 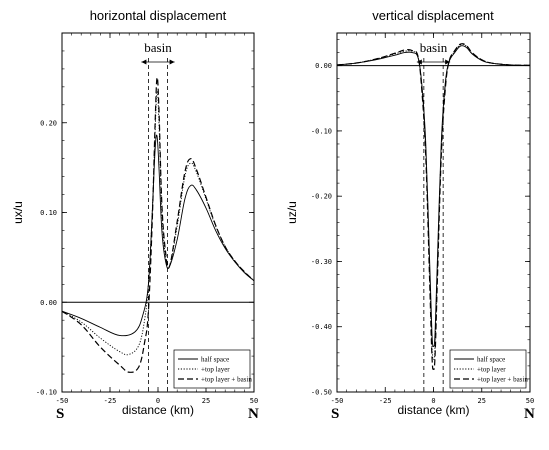 I want to click on y-axis-label: ux/u, so click(x=18, y=212).